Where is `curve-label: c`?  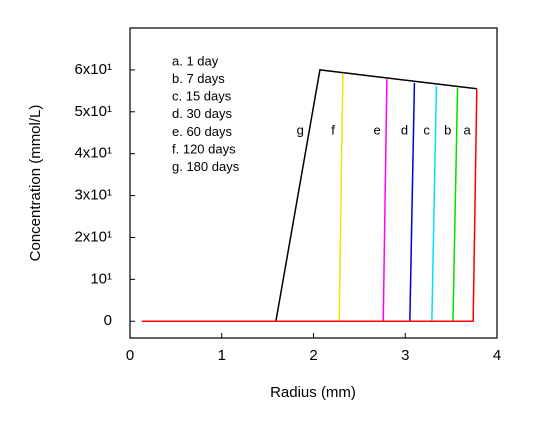 curve-label: c is located at coordinates (426, 129).